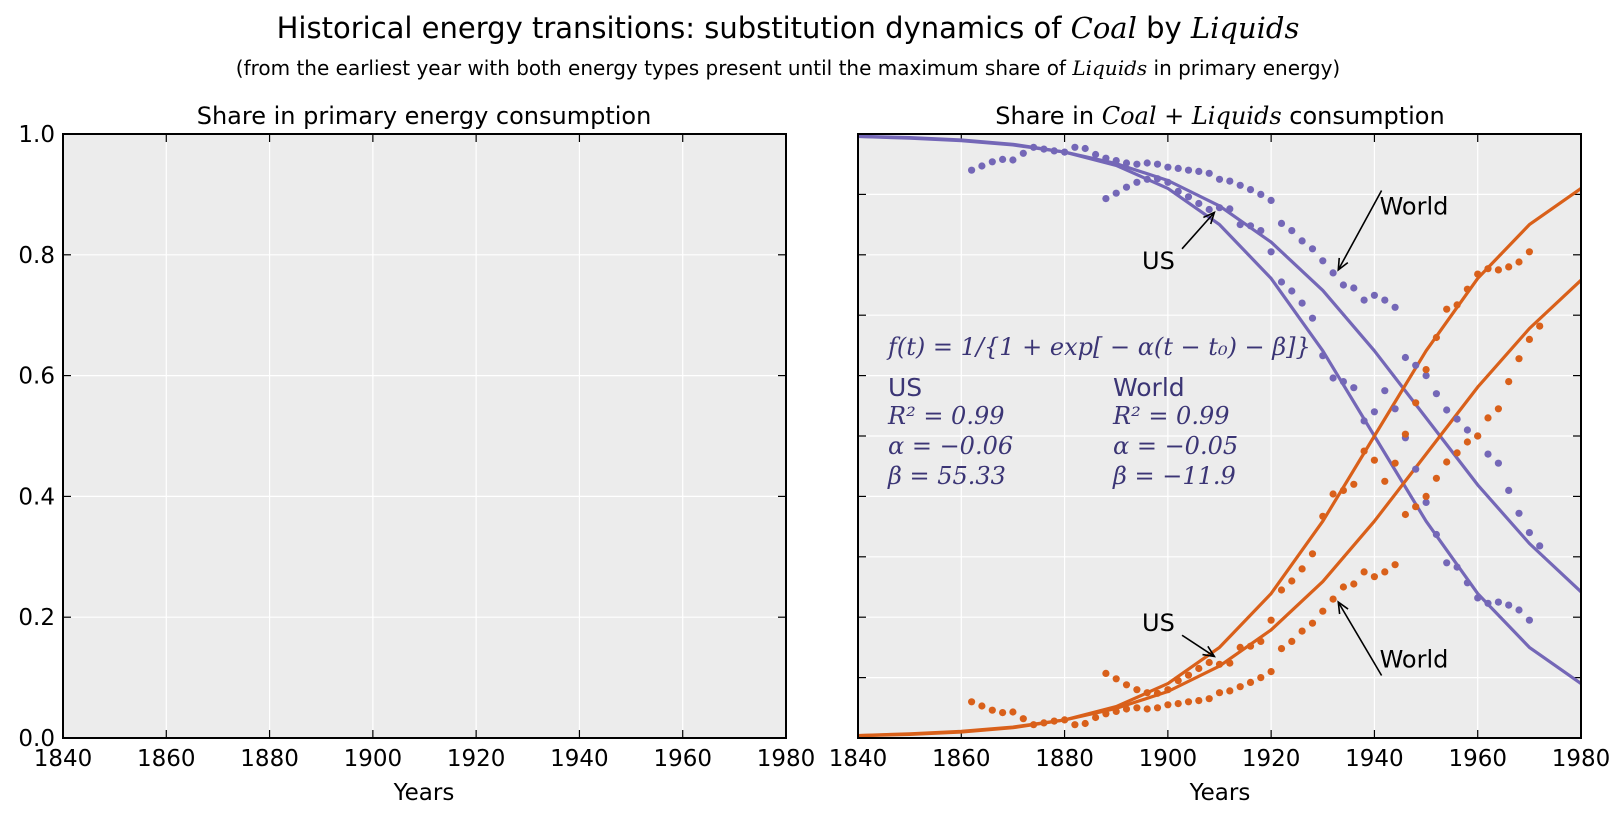 This screenshot has height=816, width=1621. What do you see at coordinates (424, 116) in the screenshot?
I see `left-panel-title: Share in primary energy consumption` at bounding box center [424, 116].